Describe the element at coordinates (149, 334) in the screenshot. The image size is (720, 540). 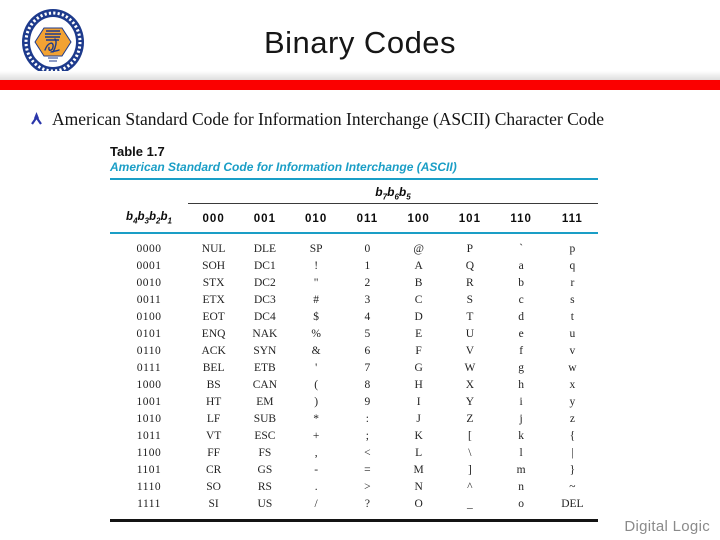
I see `row-bits: 0101` at that location.